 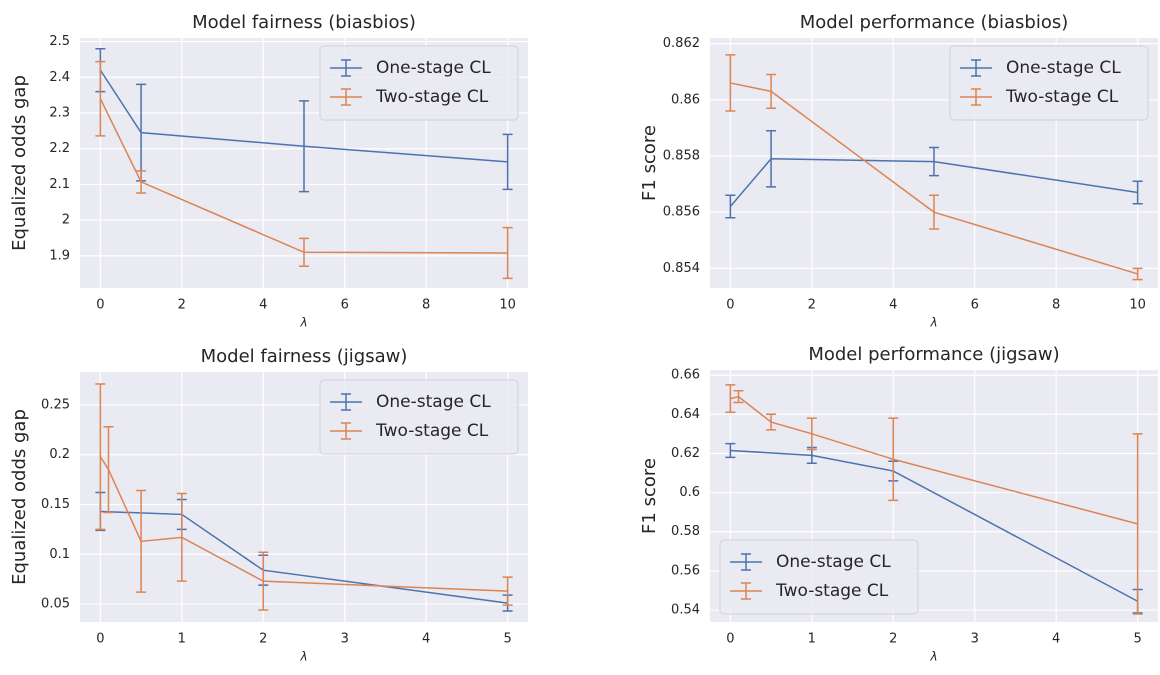 What do you see at coordinates (59, 554) in the screenshot?
I see `y-tick-label: 0.1` at bounding box center [59, 554].